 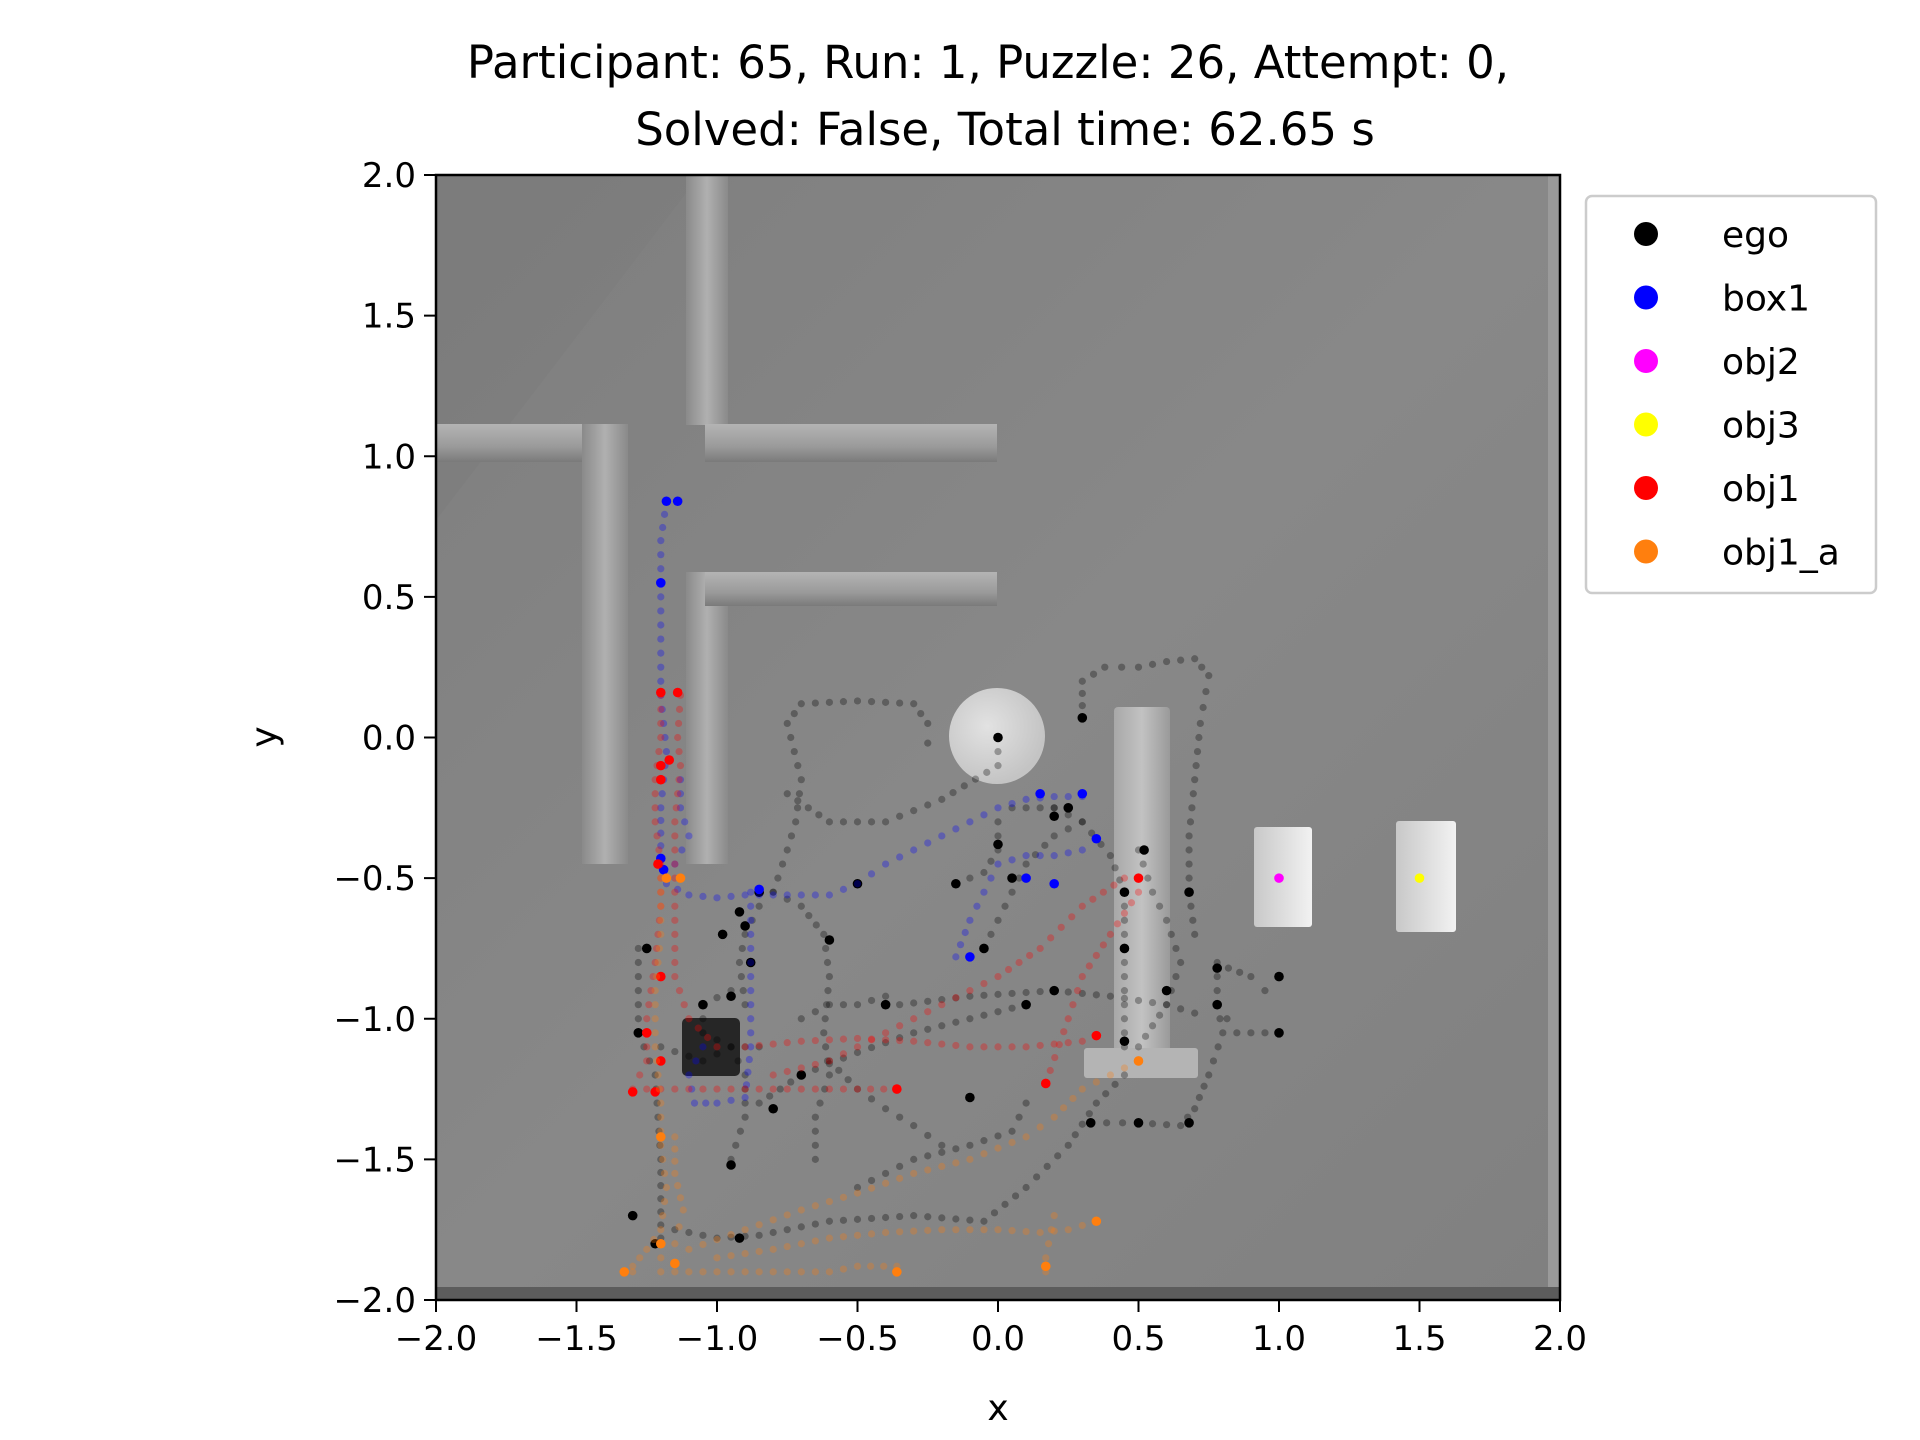 I want to click on x-tick-label: 2.0, so click(x=1560, y=1339).